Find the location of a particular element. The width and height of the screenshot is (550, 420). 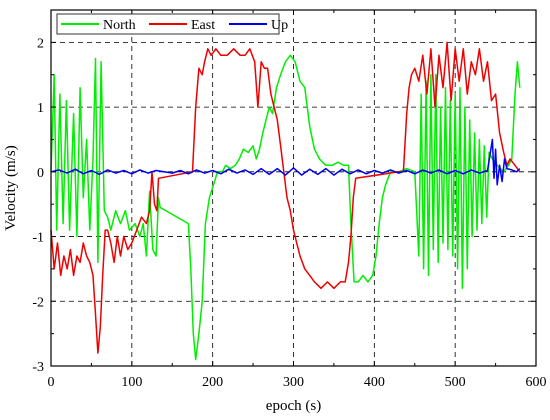

y-axis-title: Velocity (m/s) is located at coordinates (11, 187).